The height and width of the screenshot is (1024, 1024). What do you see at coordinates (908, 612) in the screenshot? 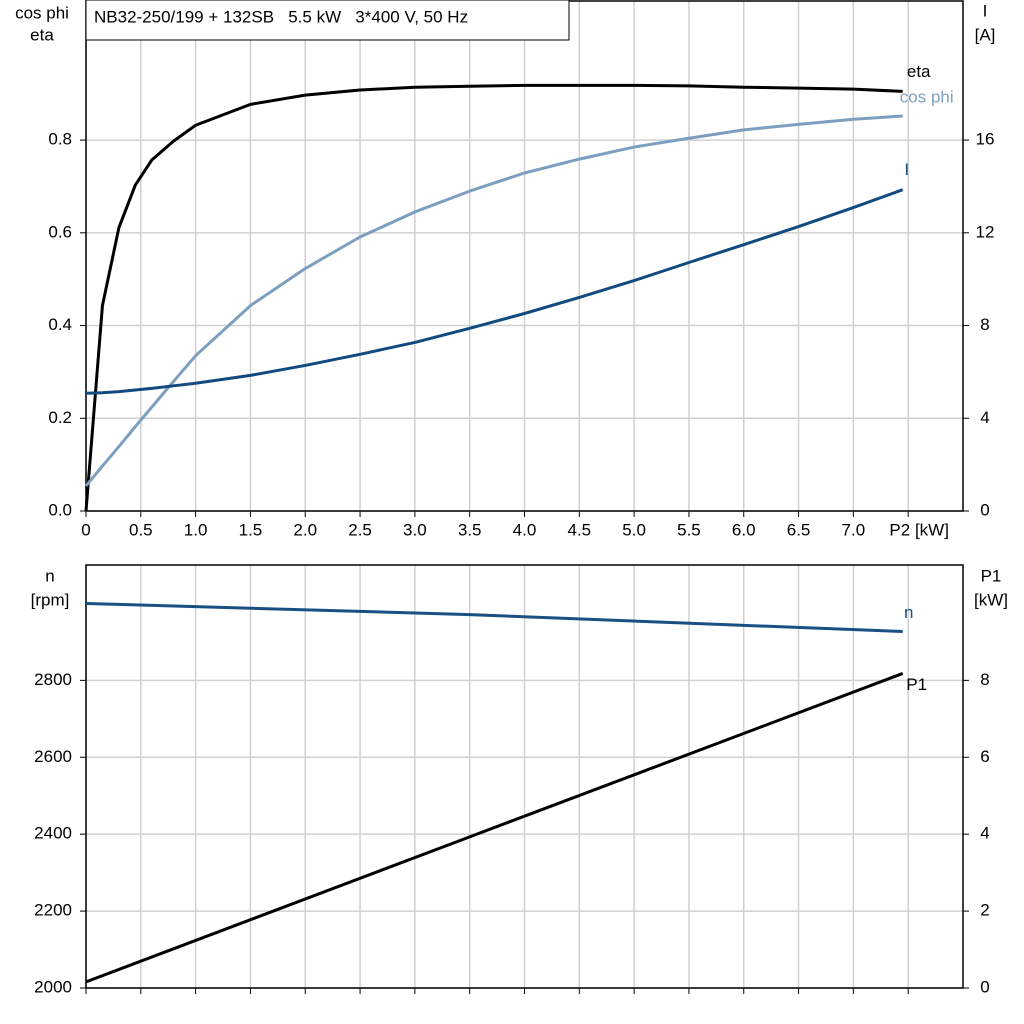
I see `series-label: n` at bounding box center [908, 612].